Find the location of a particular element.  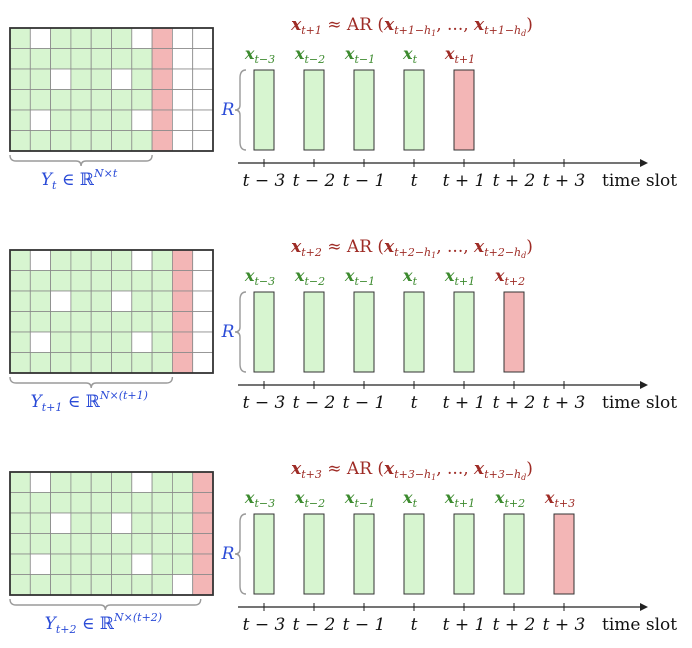

bar-label: xt is located at coordinates (410, 55).